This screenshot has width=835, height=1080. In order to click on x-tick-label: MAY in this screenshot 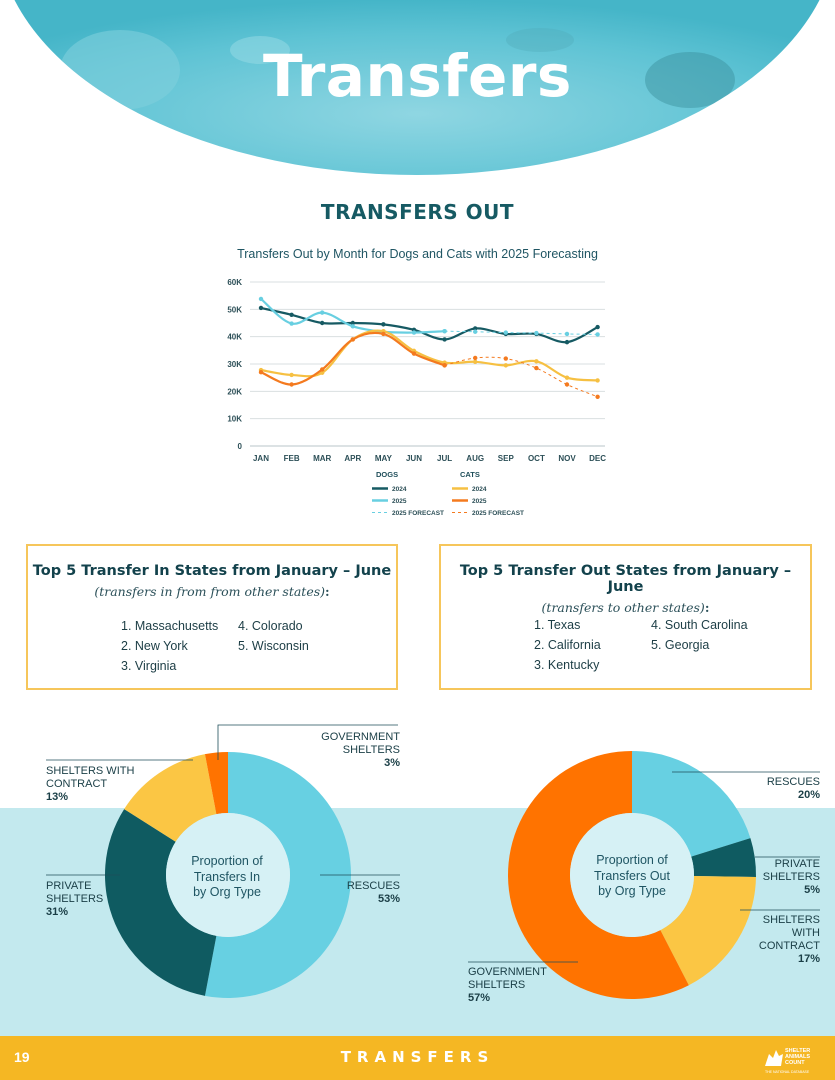, I will do `click(384, 458)`.